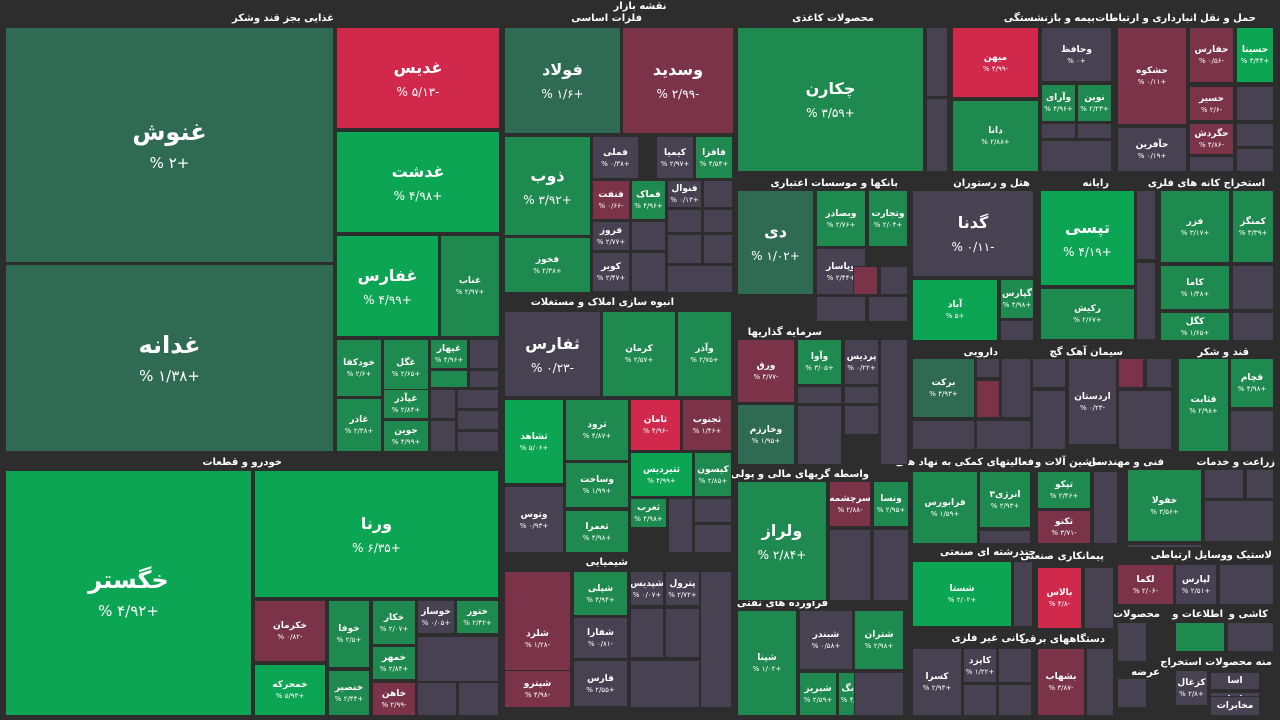 Image resolution: width=1280 pixels, height=720 pixels. What do you see at coordinates (534, 519) in the screenshot?
I see `treemap-tile: وتوس +۰/۹۳ %` at bounding box center [534, 519].